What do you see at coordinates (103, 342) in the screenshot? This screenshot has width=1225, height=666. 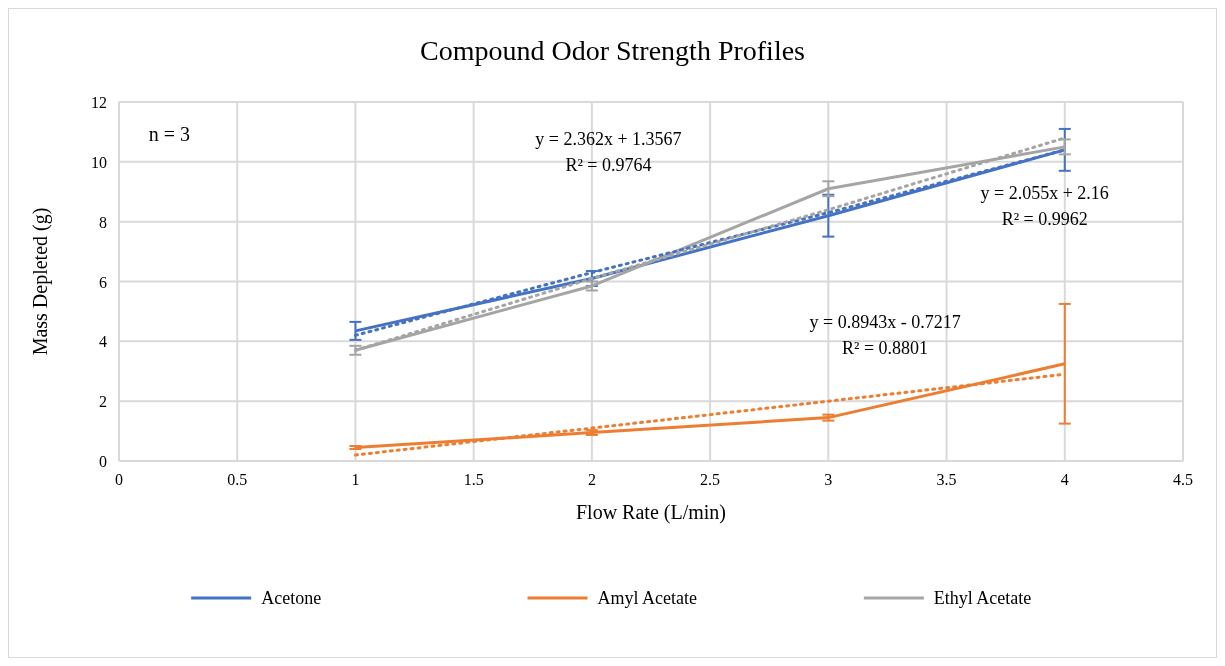 I see `y-tick-label: 4` at bounding box center [103, 342].